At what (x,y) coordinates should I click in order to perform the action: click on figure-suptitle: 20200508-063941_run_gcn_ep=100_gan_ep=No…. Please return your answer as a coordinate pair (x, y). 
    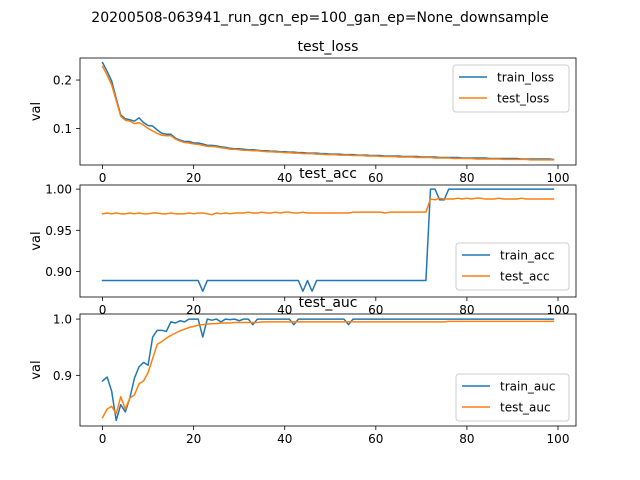
    Looking at the image, I should click on (319, 18).